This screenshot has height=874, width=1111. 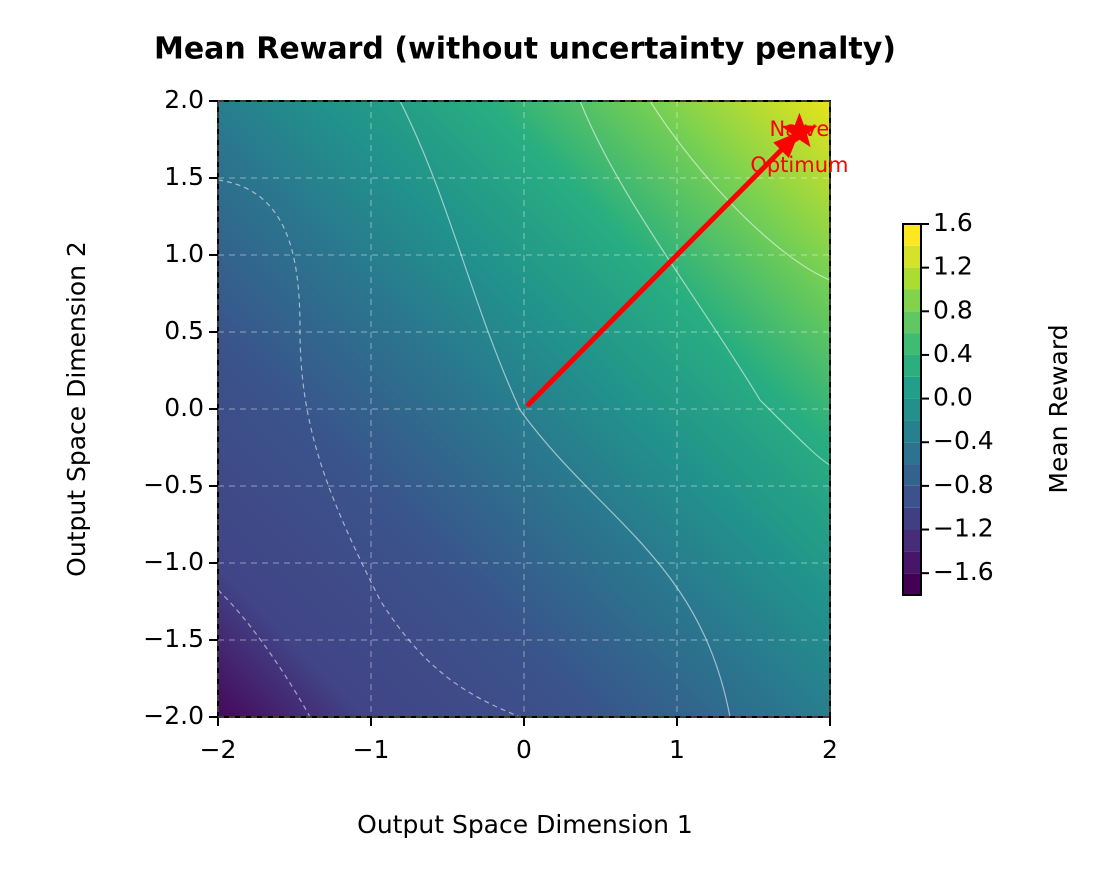 I want to click on colorbar-tick-label: 1.2, so click(x=953, y=266).